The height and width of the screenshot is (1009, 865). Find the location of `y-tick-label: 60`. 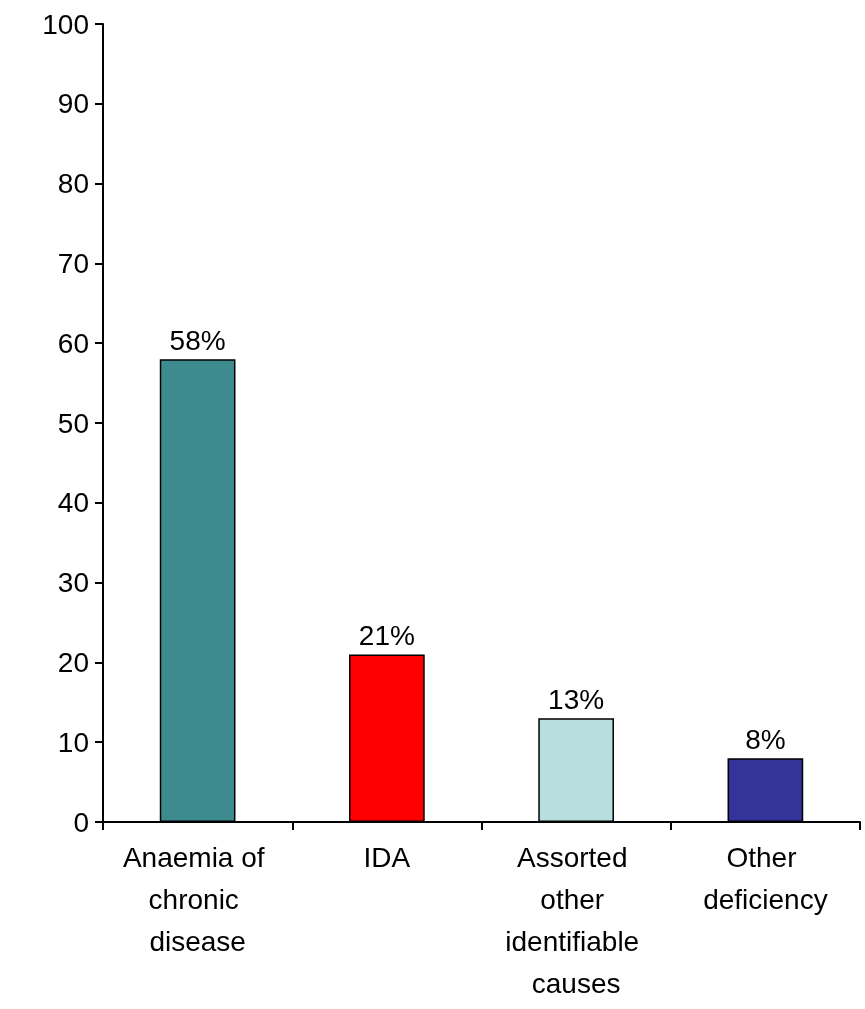

y-tick-label: 60 is located at coordinates (73, 343).